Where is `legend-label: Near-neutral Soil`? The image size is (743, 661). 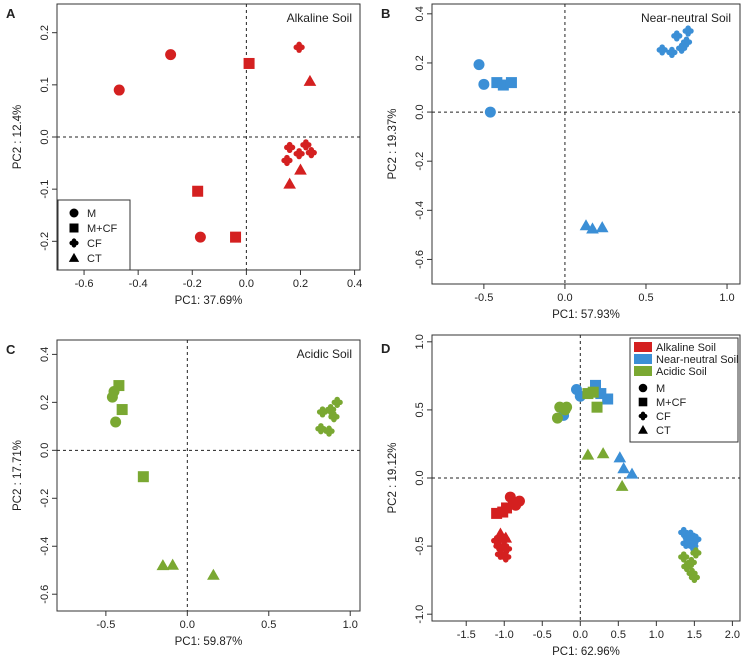
legend-label: Near-neutral Soil is located at coordinates (697, 360).